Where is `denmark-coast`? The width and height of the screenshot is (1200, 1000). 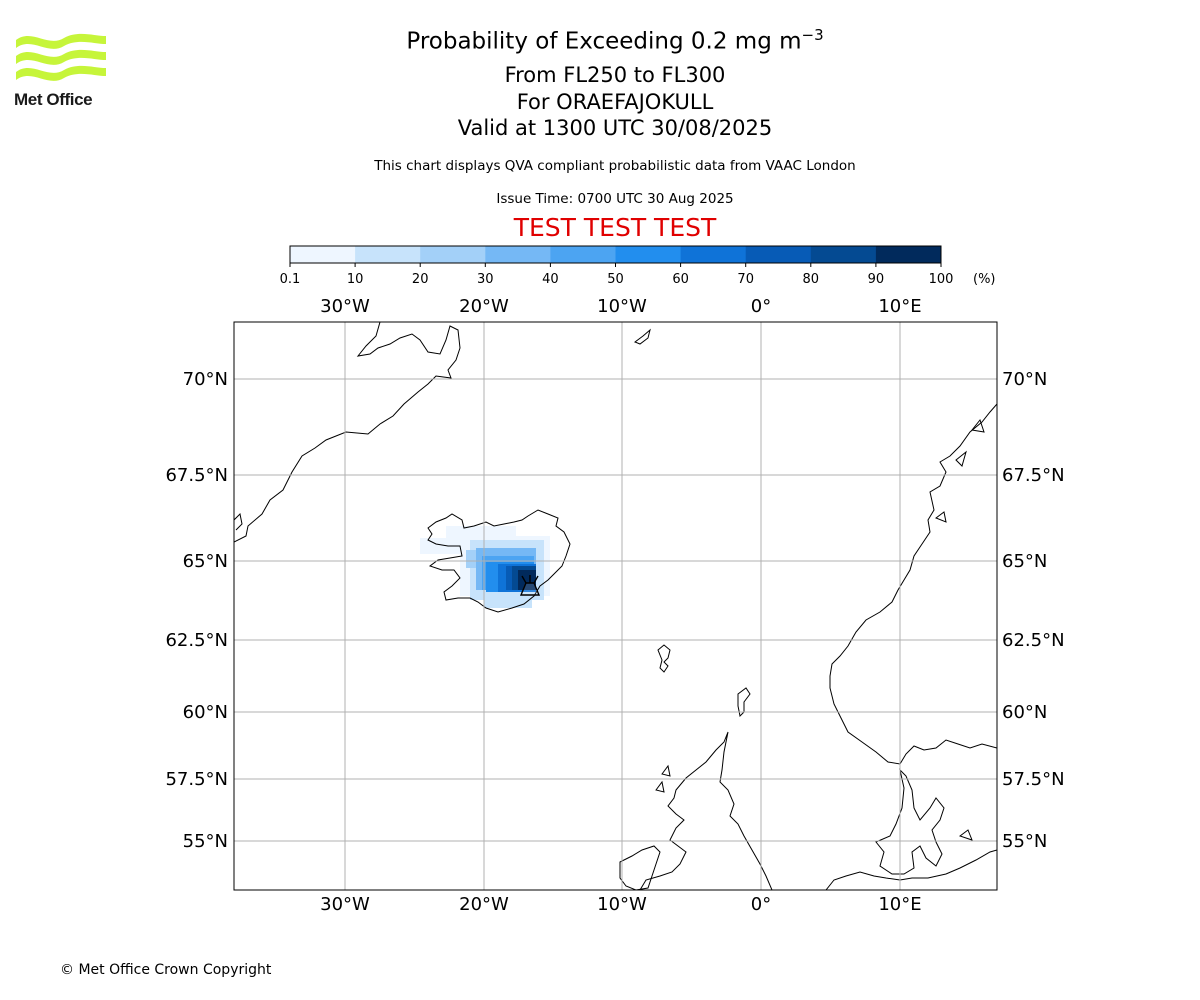
denmark-coast is located at coordinates (910, 821).